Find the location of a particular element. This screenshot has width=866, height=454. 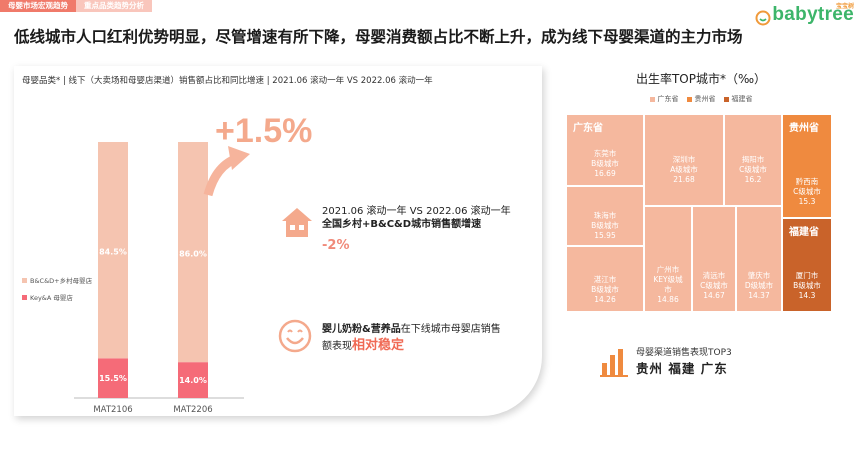

note-emphasis: 相对稳定 is located at coordinates (378, 345).